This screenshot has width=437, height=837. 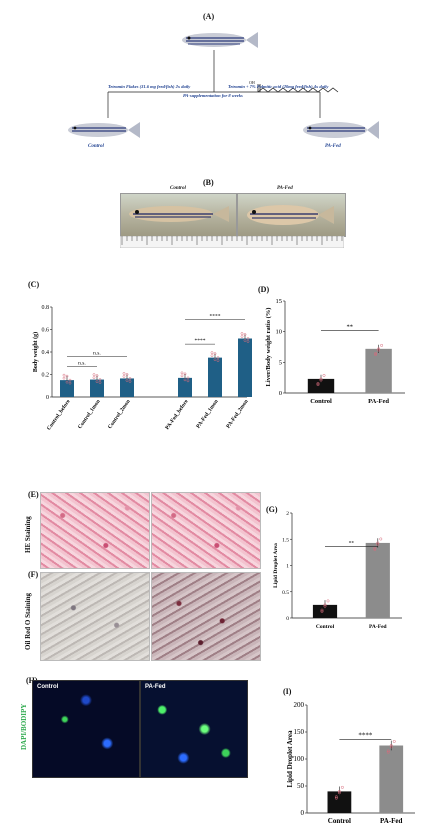 I want to click on panel-a-label: (A), so click(x=209, y=16).